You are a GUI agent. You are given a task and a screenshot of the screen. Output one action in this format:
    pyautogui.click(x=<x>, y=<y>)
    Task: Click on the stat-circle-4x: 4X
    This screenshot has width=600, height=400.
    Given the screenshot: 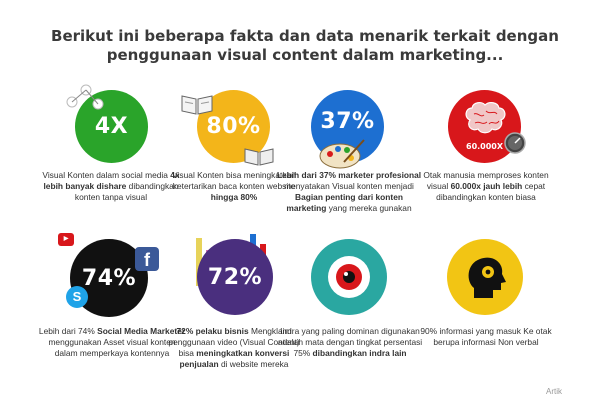 What is the action you would take?
    pyautogui.click(x=111, y=126)
    